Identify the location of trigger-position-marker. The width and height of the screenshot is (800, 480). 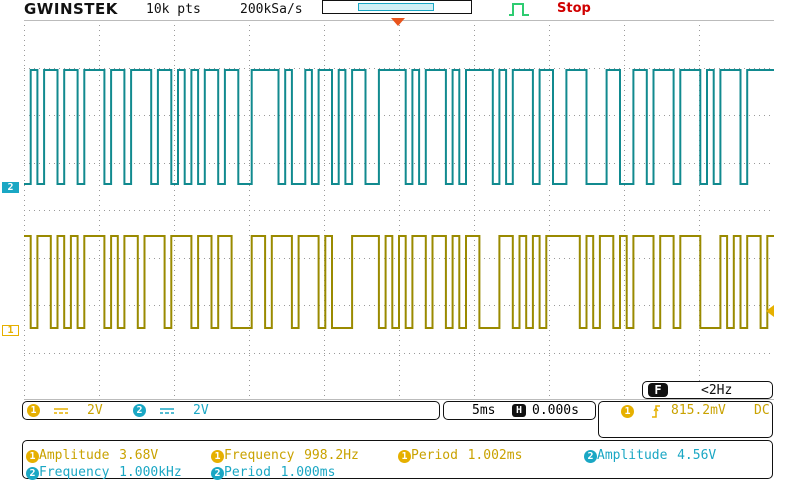
(398, 22).